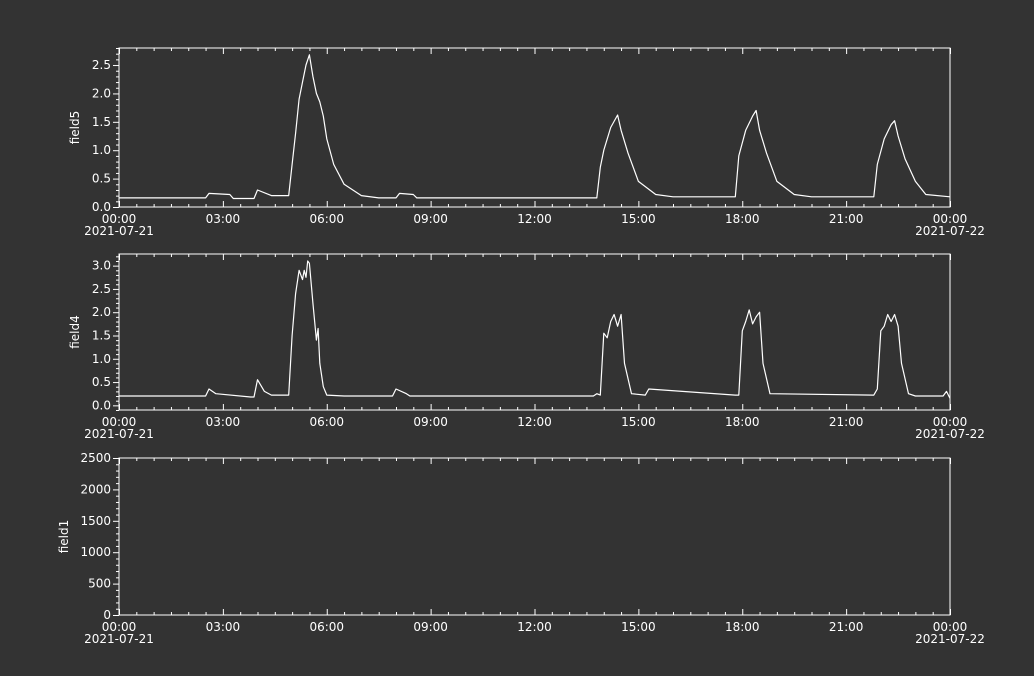 The height and width of the screenshot is (676, 1034). I want to click on y-axis-label: field4, so click(75, 332).